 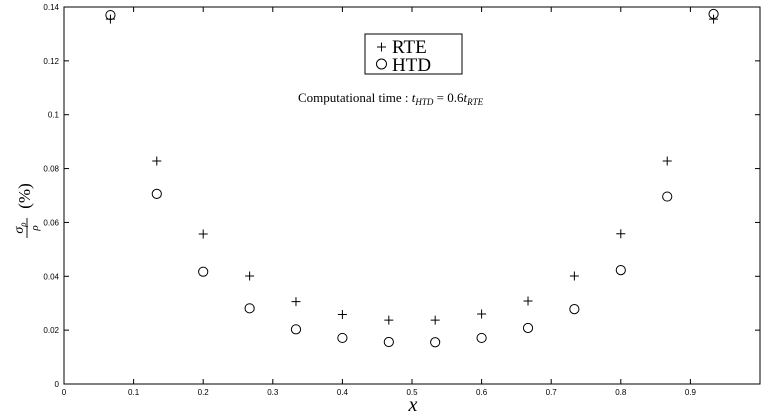 I want to click on legend-item-htd: HTD, so click(x=403, y=65).